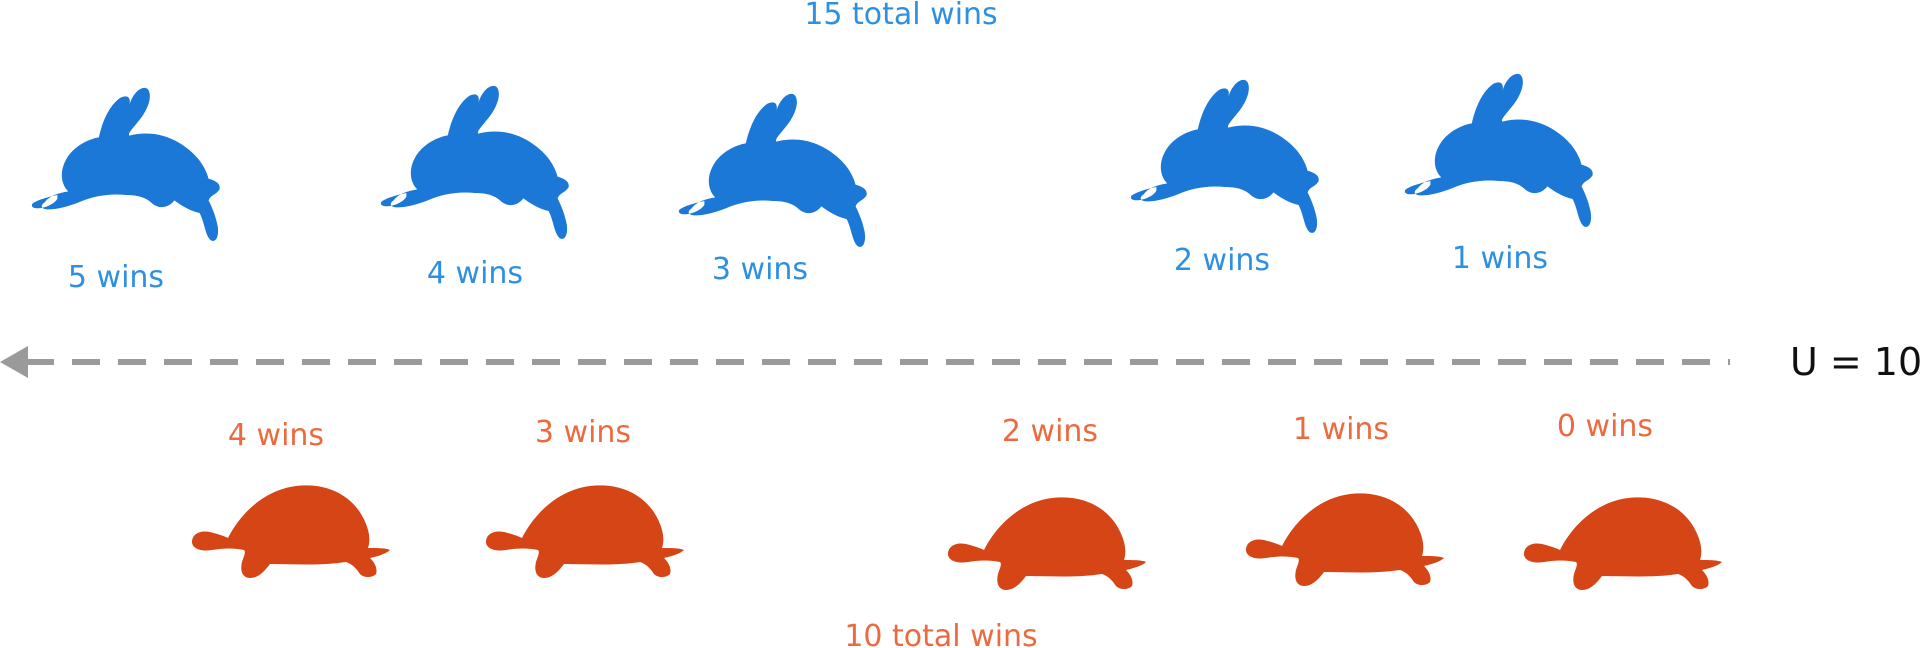 This screenshot has height=648, width=1920. I want to click on rabbit-item: 2 wins, so click(1224, 178).